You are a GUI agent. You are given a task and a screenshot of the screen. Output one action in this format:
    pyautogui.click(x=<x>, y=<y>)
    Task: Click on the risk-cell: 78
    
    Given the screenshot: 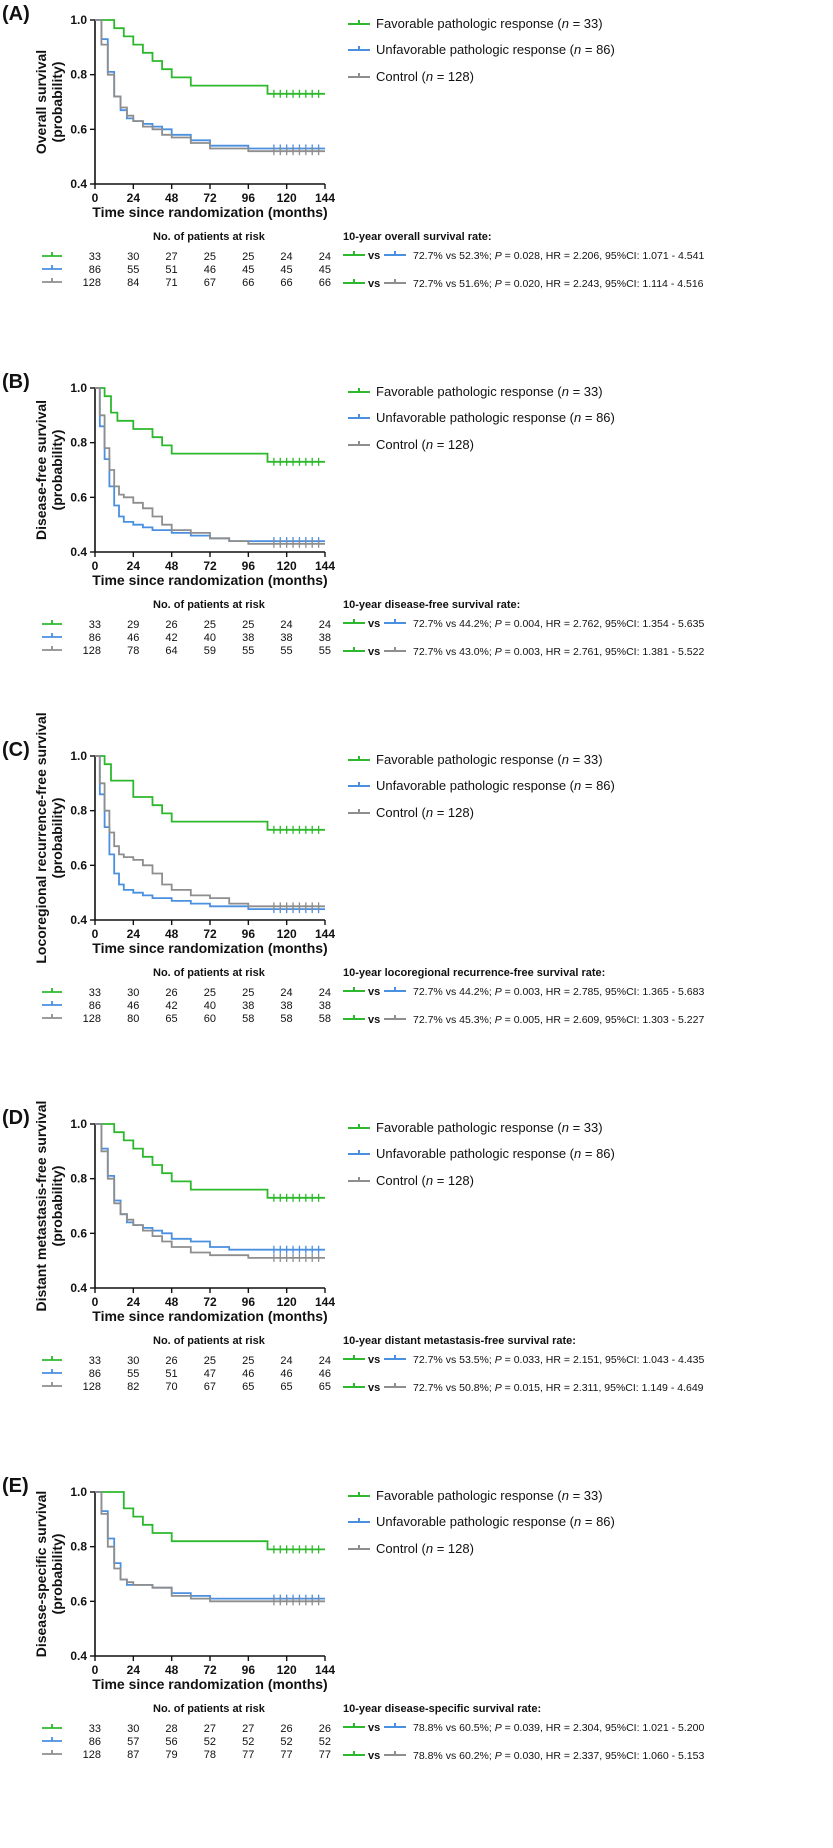 What is the action you would take?
    pyautogui.click(x=210, y=1755)
    